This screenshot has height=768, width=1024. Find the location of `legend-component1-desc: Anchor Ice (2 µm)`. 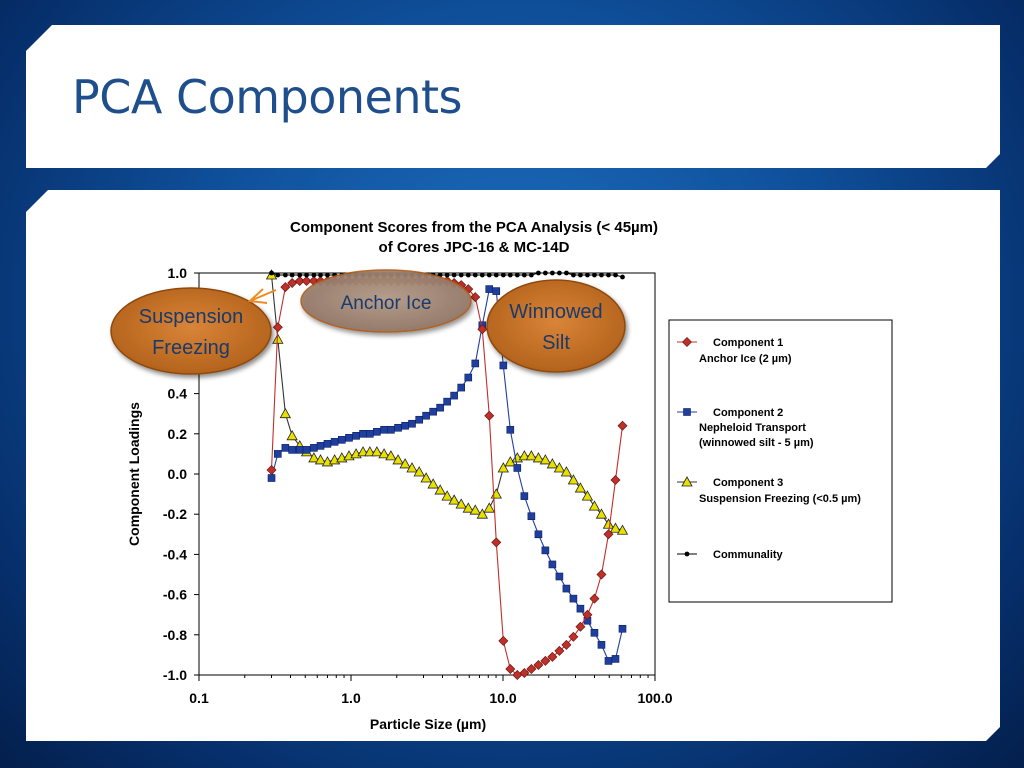

legend-component1-desc: Anchor Ice (2 µm) is located at coordinates (745, 359).